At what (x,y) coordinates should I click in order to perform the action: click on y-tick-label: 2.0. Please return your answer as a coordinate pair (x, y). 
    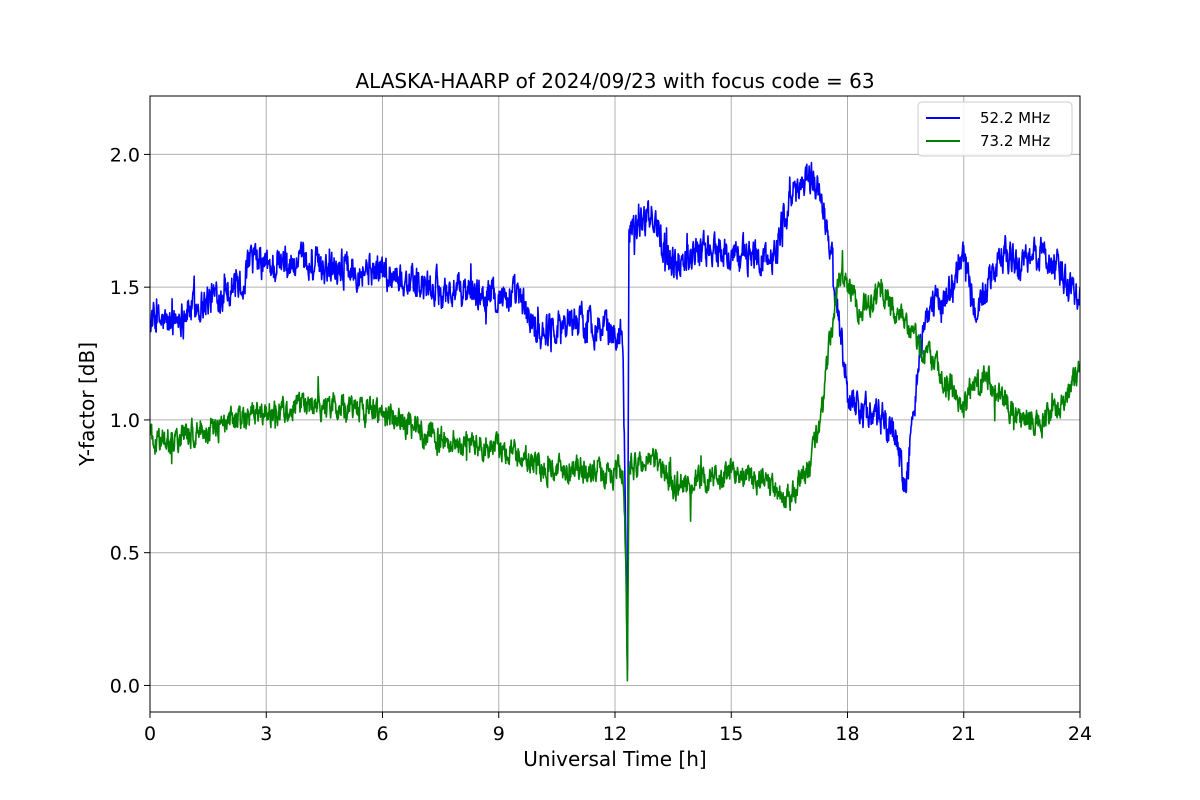
    Looking at the image, I should click on (125, 155).